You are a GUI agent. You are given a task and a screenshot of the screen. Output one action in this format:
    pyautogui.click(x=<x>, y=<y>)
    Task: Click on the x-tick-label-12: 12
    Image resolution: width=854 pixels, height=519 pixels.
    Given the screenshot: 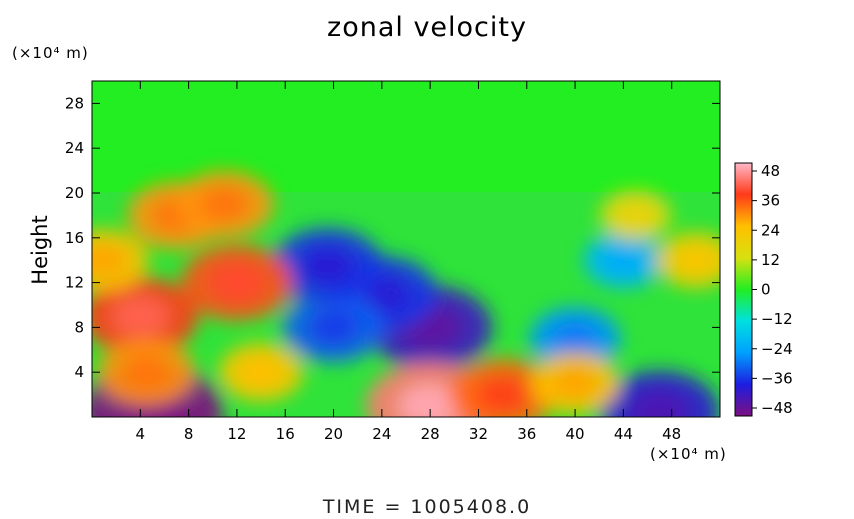 What is the action you would take?
    pyautogui.click(x=236, y=434)
    